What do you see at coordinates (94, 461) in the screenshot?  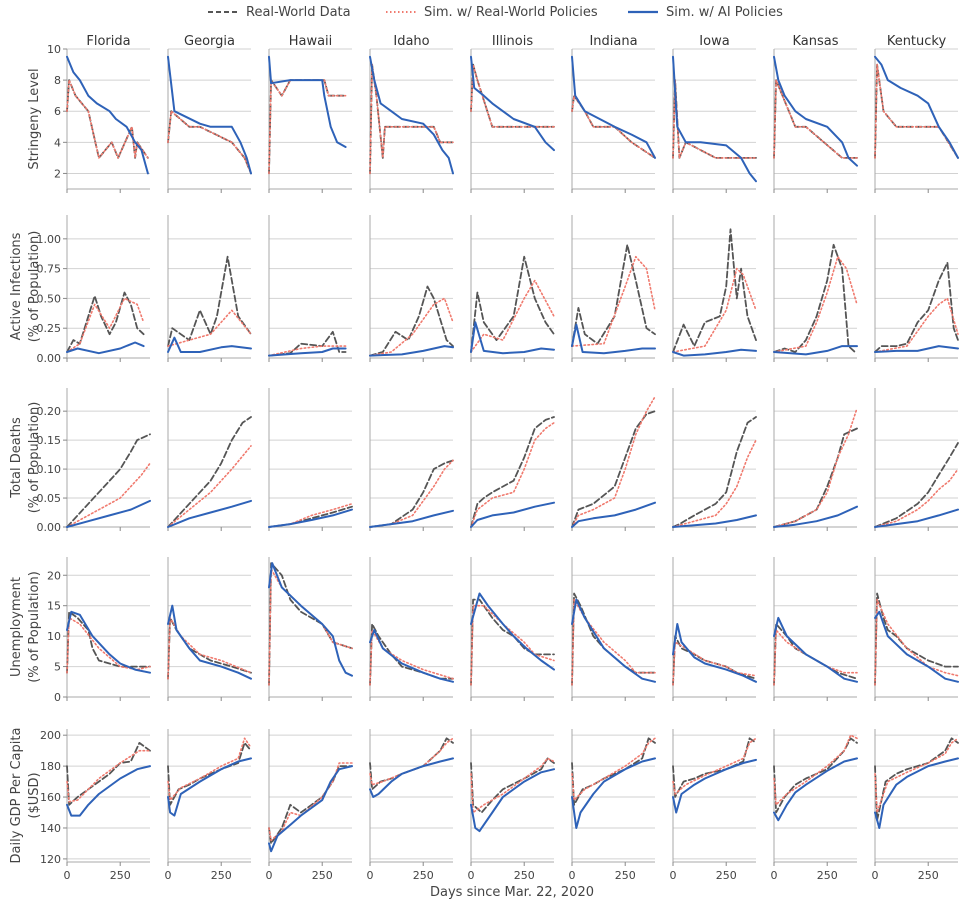 I see `panel-deaths-florida: 0.00 0.05 0.10 0.15 0.20` at bounding box center [94, 461].